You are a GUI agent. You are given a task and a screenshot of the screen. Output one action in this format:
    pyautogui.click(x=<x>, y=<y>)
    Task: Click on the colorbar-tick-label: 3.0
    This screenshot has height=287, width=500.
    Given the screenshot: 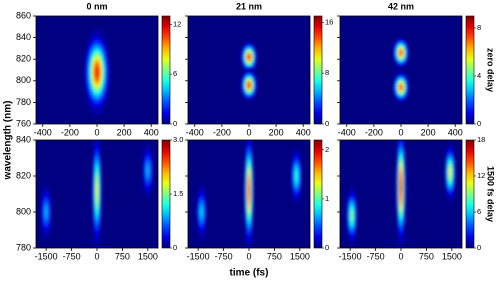 What is the action you would take?
    pyautogui.click(x=178, y=139)
    